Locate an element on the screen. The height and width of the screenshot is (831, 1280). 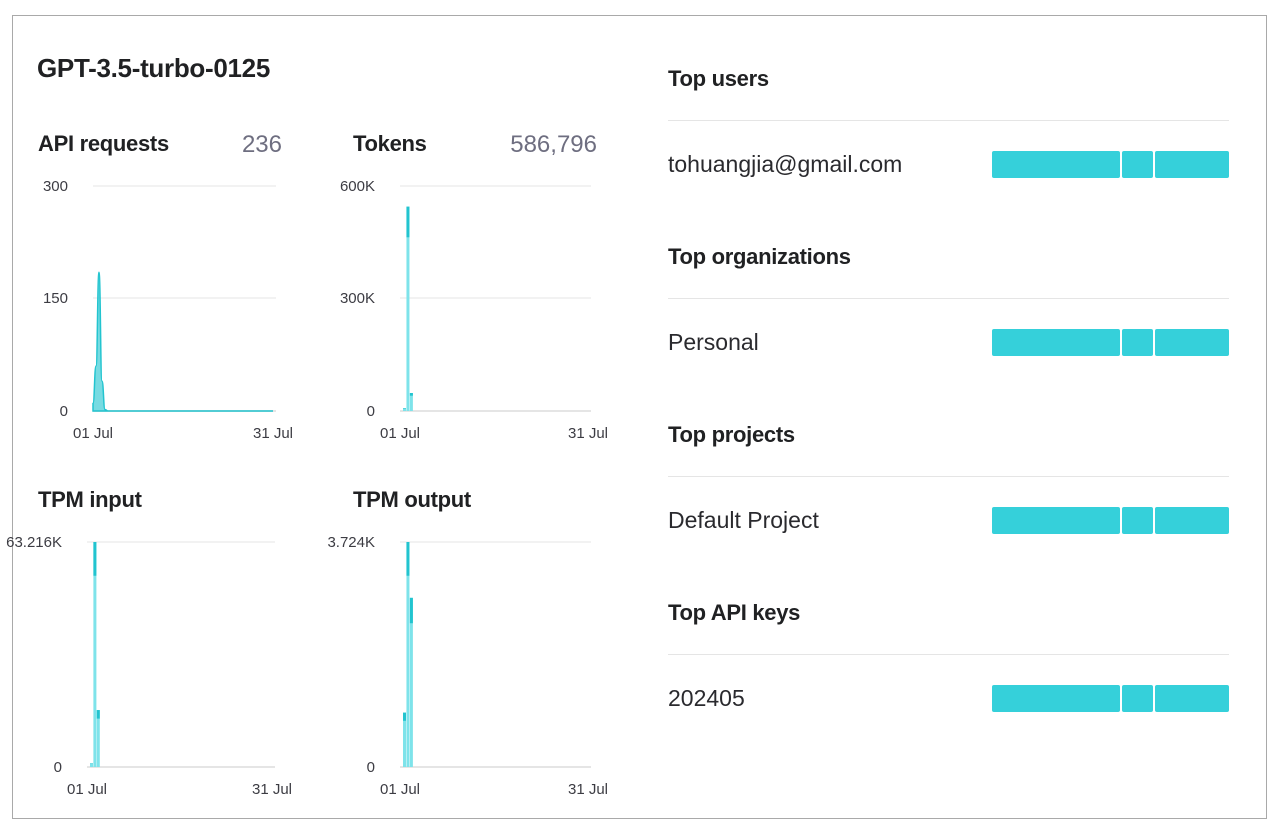
api-requests-chart: 0 150 300 01 Jul 31 Jul is located at coordinates (165, 311).